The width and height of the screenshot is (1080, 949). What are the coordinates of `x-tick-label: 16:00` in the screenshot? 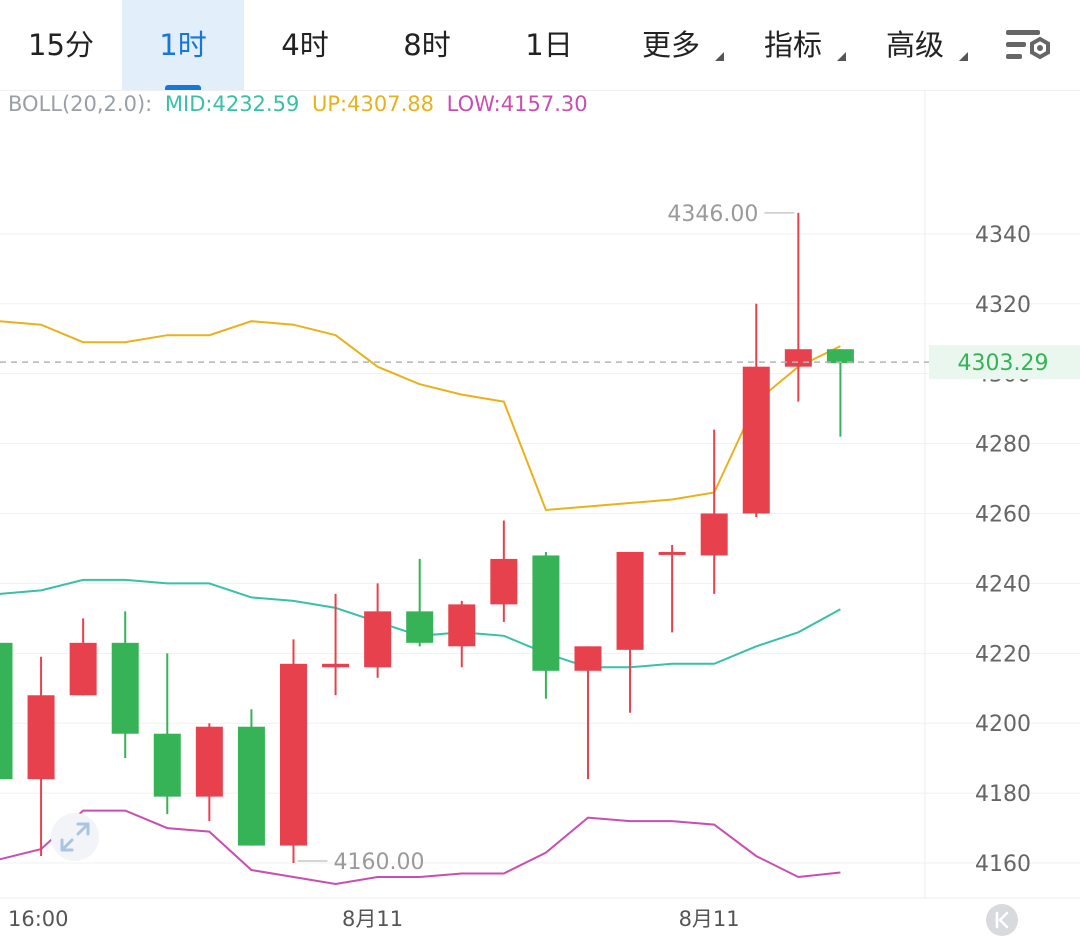 It's located at (38, 919).